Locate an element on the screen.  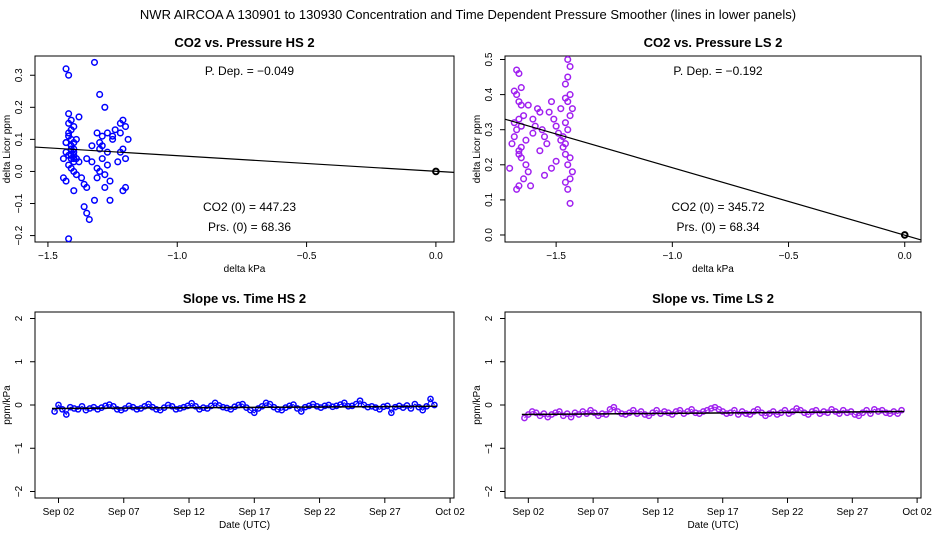
panel-title: Slope vs. Time LS 2 is located at coordinates (713, 298).